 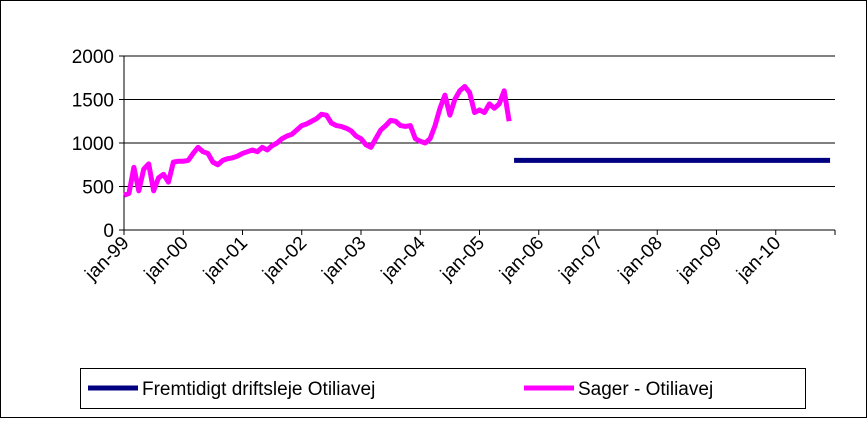 What do you see at coordinates (645, 389) in the screenshot?
I see `legend-label: Sager - Otiliavej` at bounding box center [645, 389].